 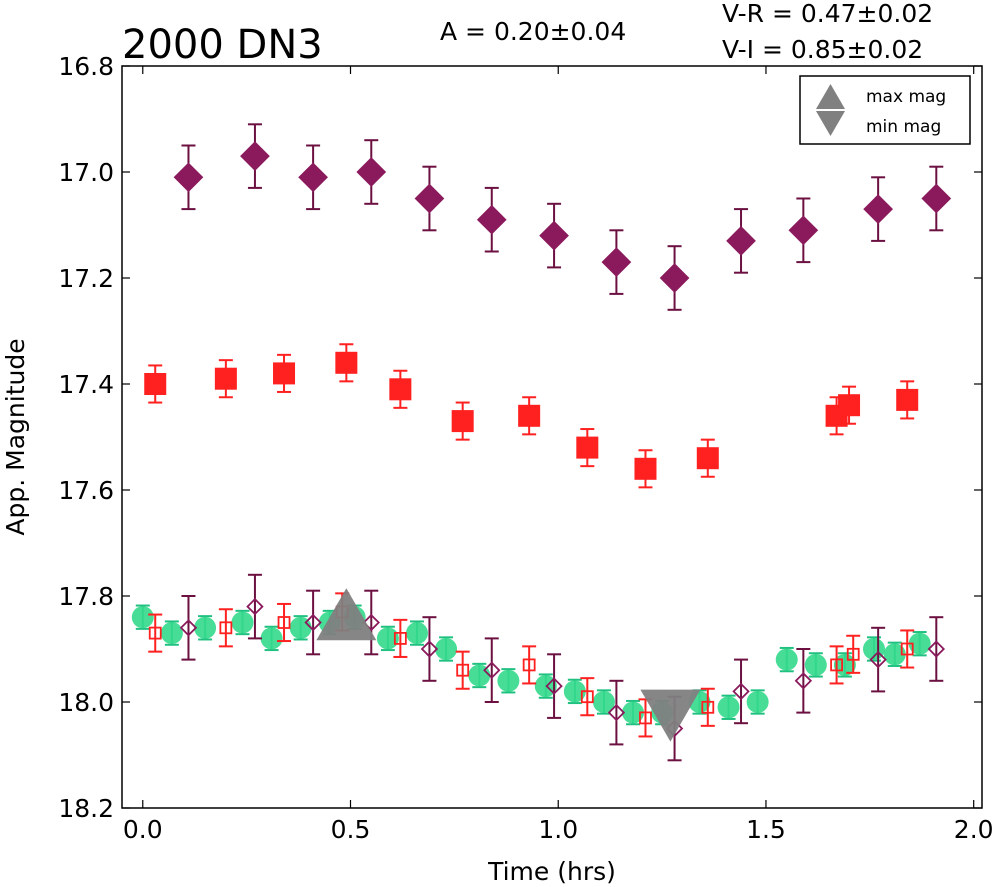 I want to click on y-tick-label: 17.4, so click(x=86, y=384).